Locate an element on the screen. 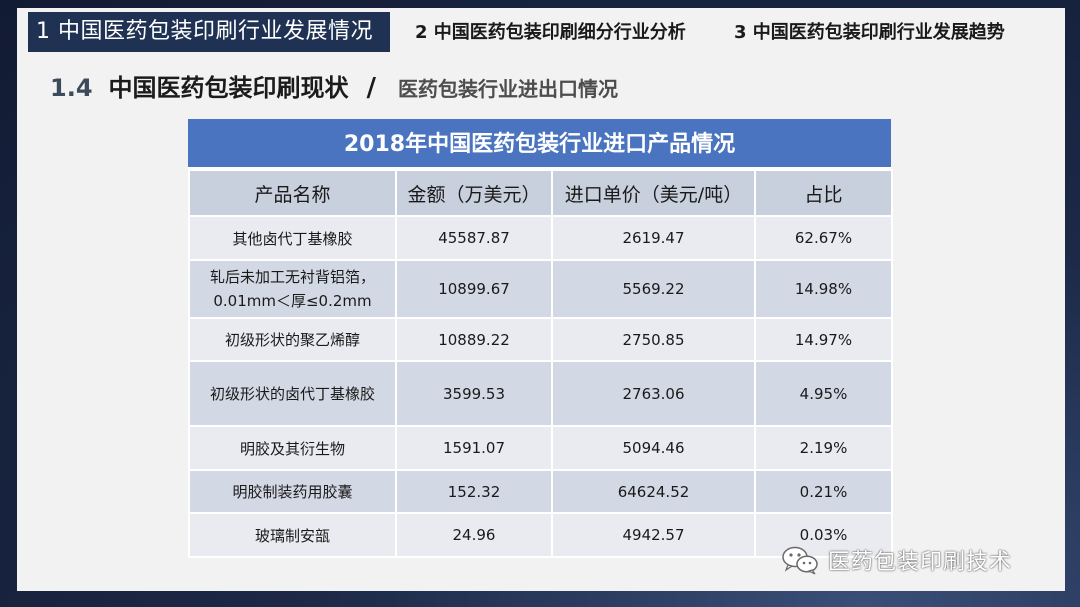 The width and height of the screenshot is (1080, 607). table-row: 明胶制装药用胶囊 152.32 64624.52 0.21% is located at coordinates (540, 491).